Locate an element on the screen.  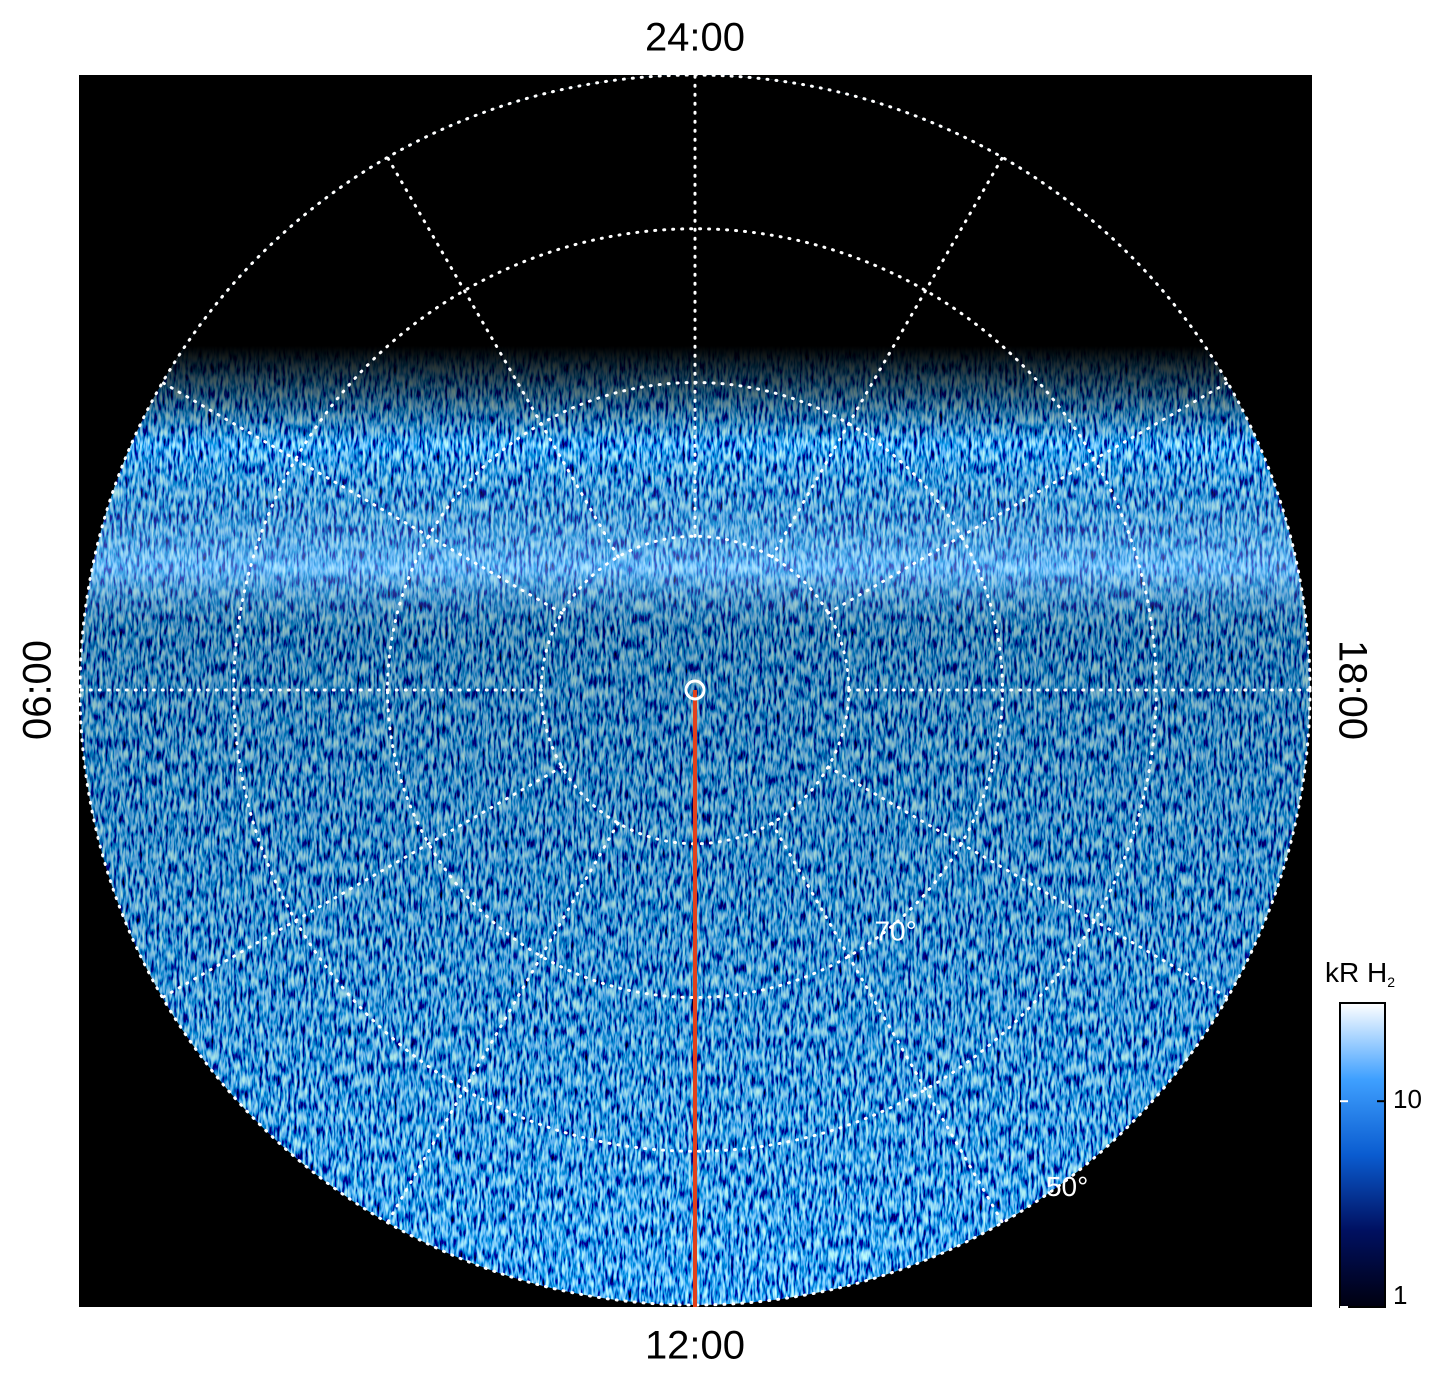
colorbar-tick-label: 1 is located at coordinates (1400, 1295).